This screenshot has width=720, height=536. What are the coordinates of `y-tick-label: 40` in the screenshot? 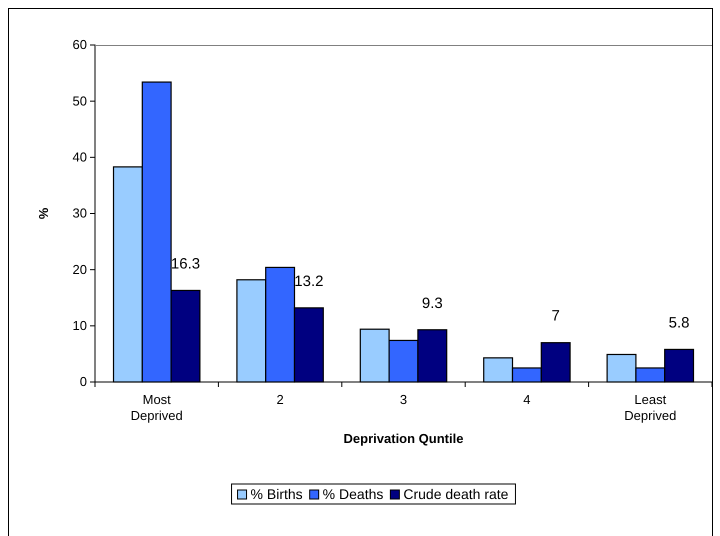 It's located at (79, 156).